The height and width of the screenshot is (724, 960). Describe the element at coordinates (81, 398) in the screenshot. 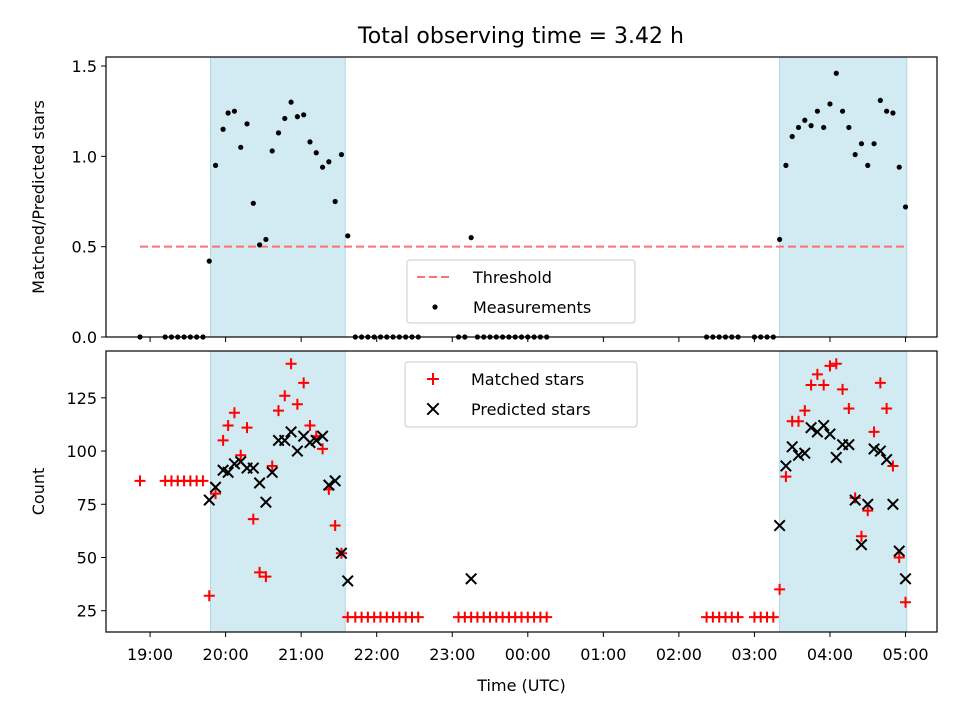

I see `y-tick-label: 125` at that location.